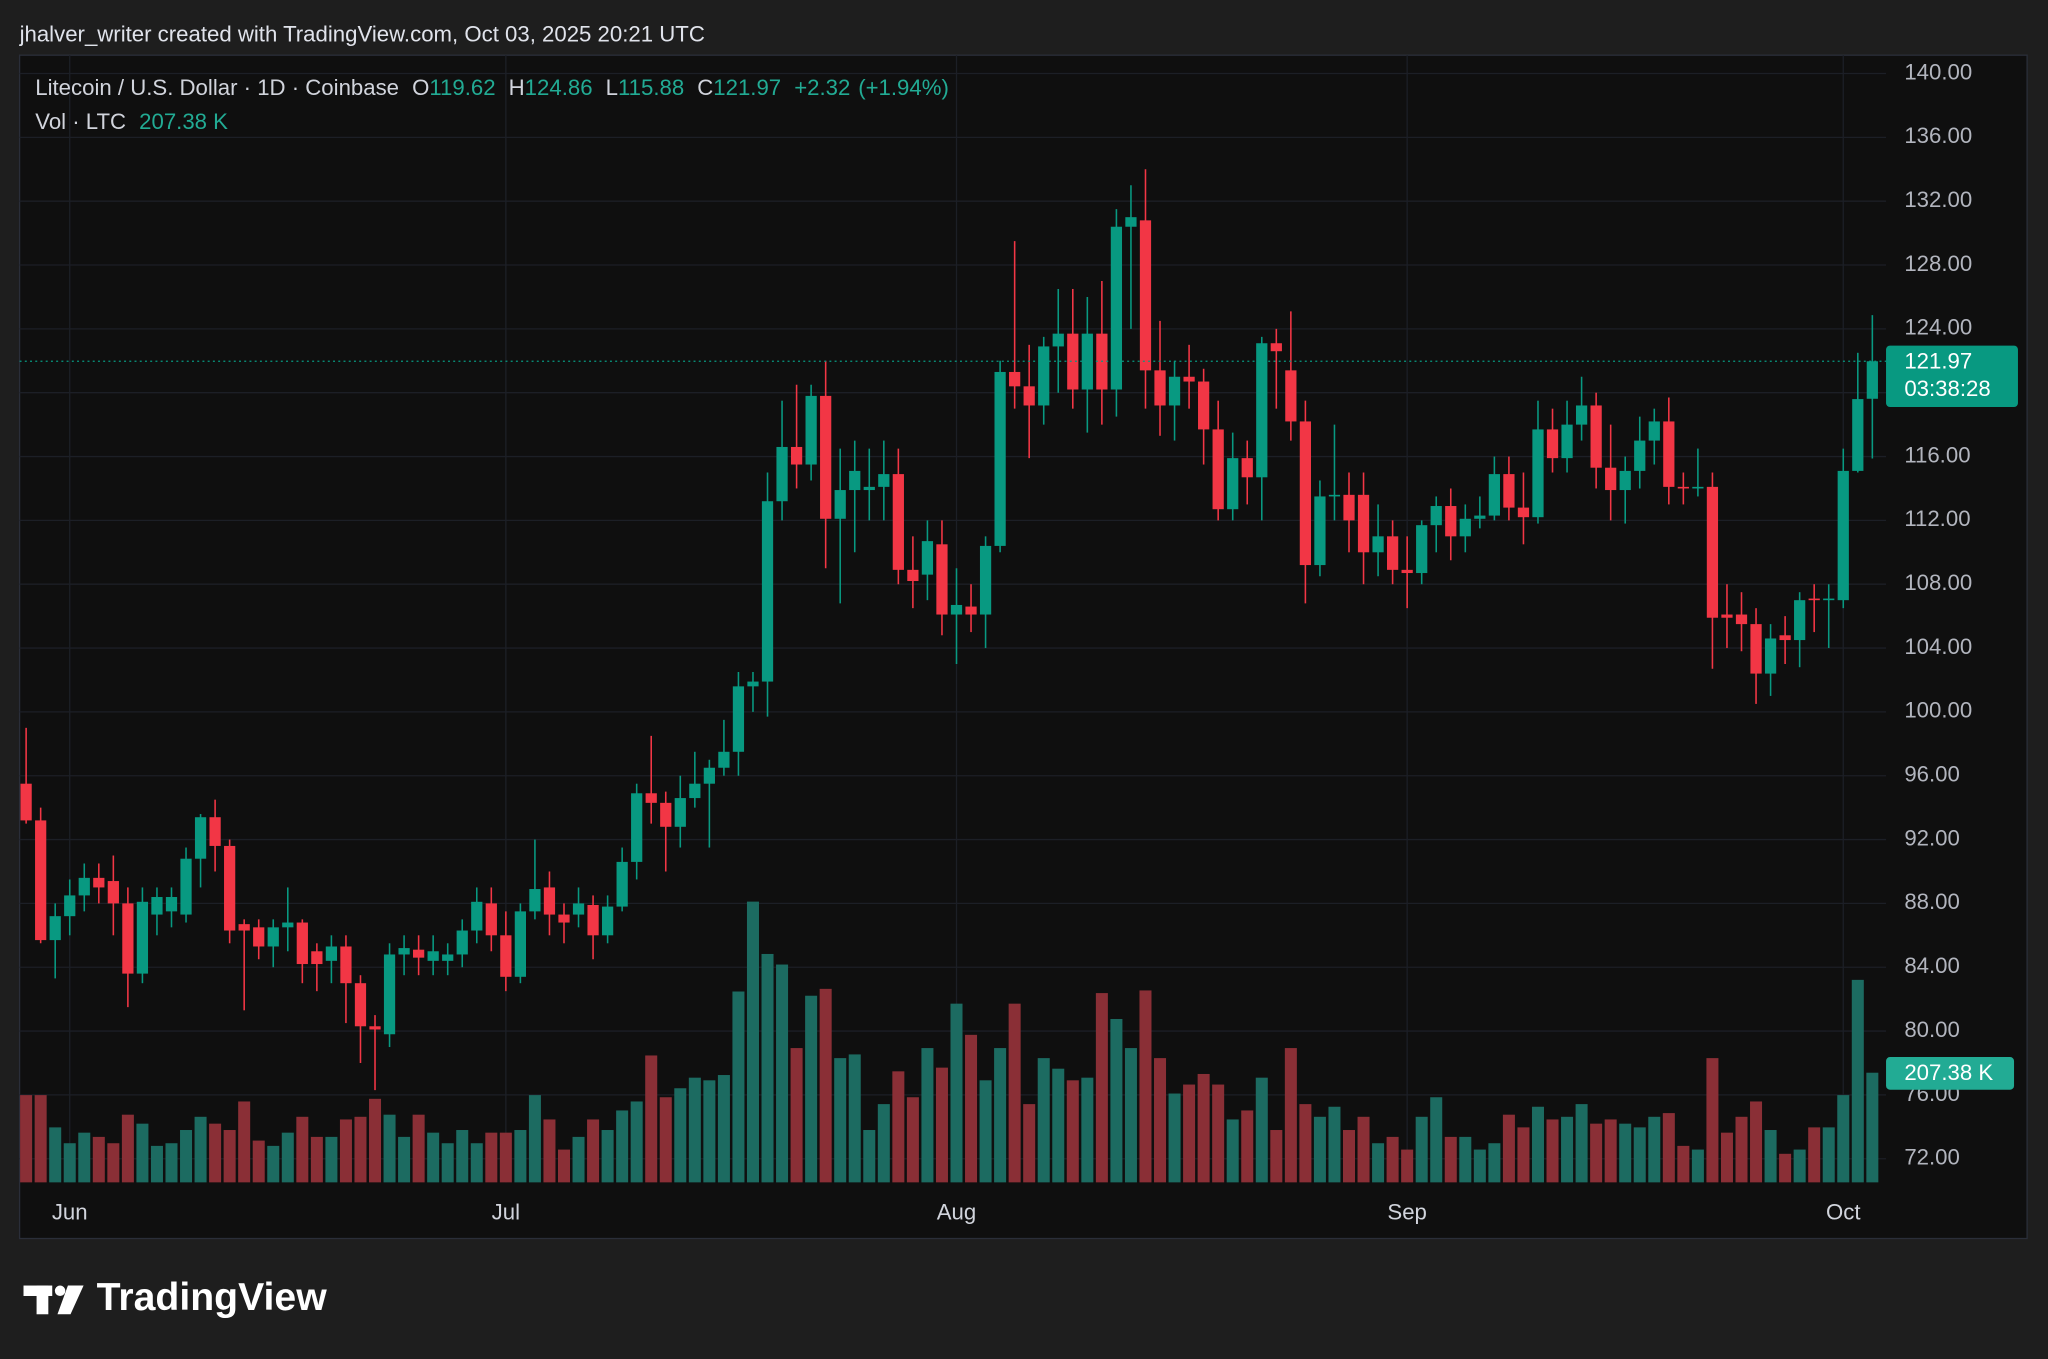  Describe the element at coordinates (1938, 71) in the screenshot. I see `y-tick-label: 140.00` at that location.